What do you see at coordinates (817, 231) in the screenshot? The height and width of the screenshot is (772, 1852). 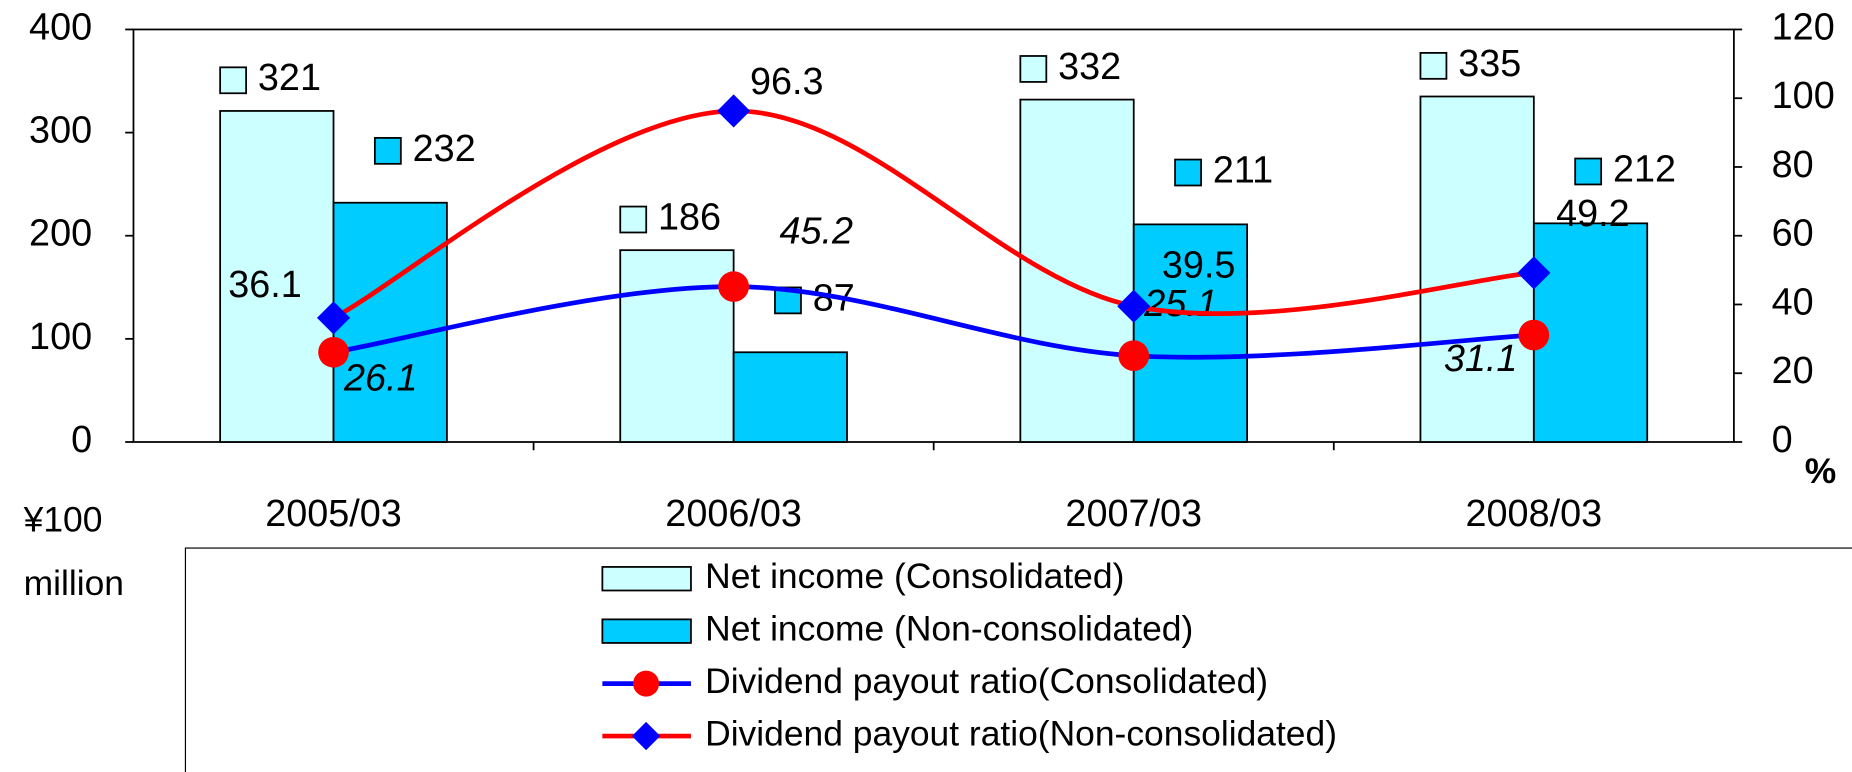 I see `data-label: 45.2` at bounding box center [817, 231].